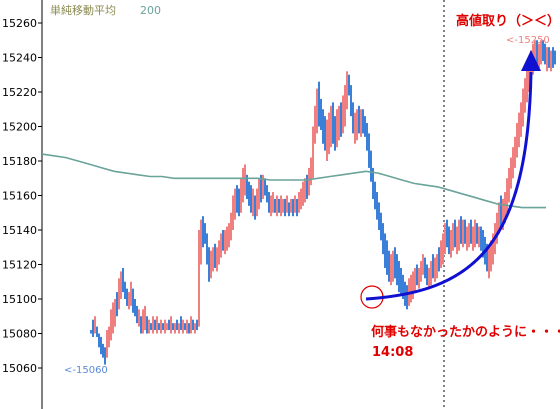 This screenshot has width=560, height=409. What do you see at coordinates (508, 21) in the screenshot?
I see `annotation-top: 高値取り（＞＜）` at bounding box center [508, 21].